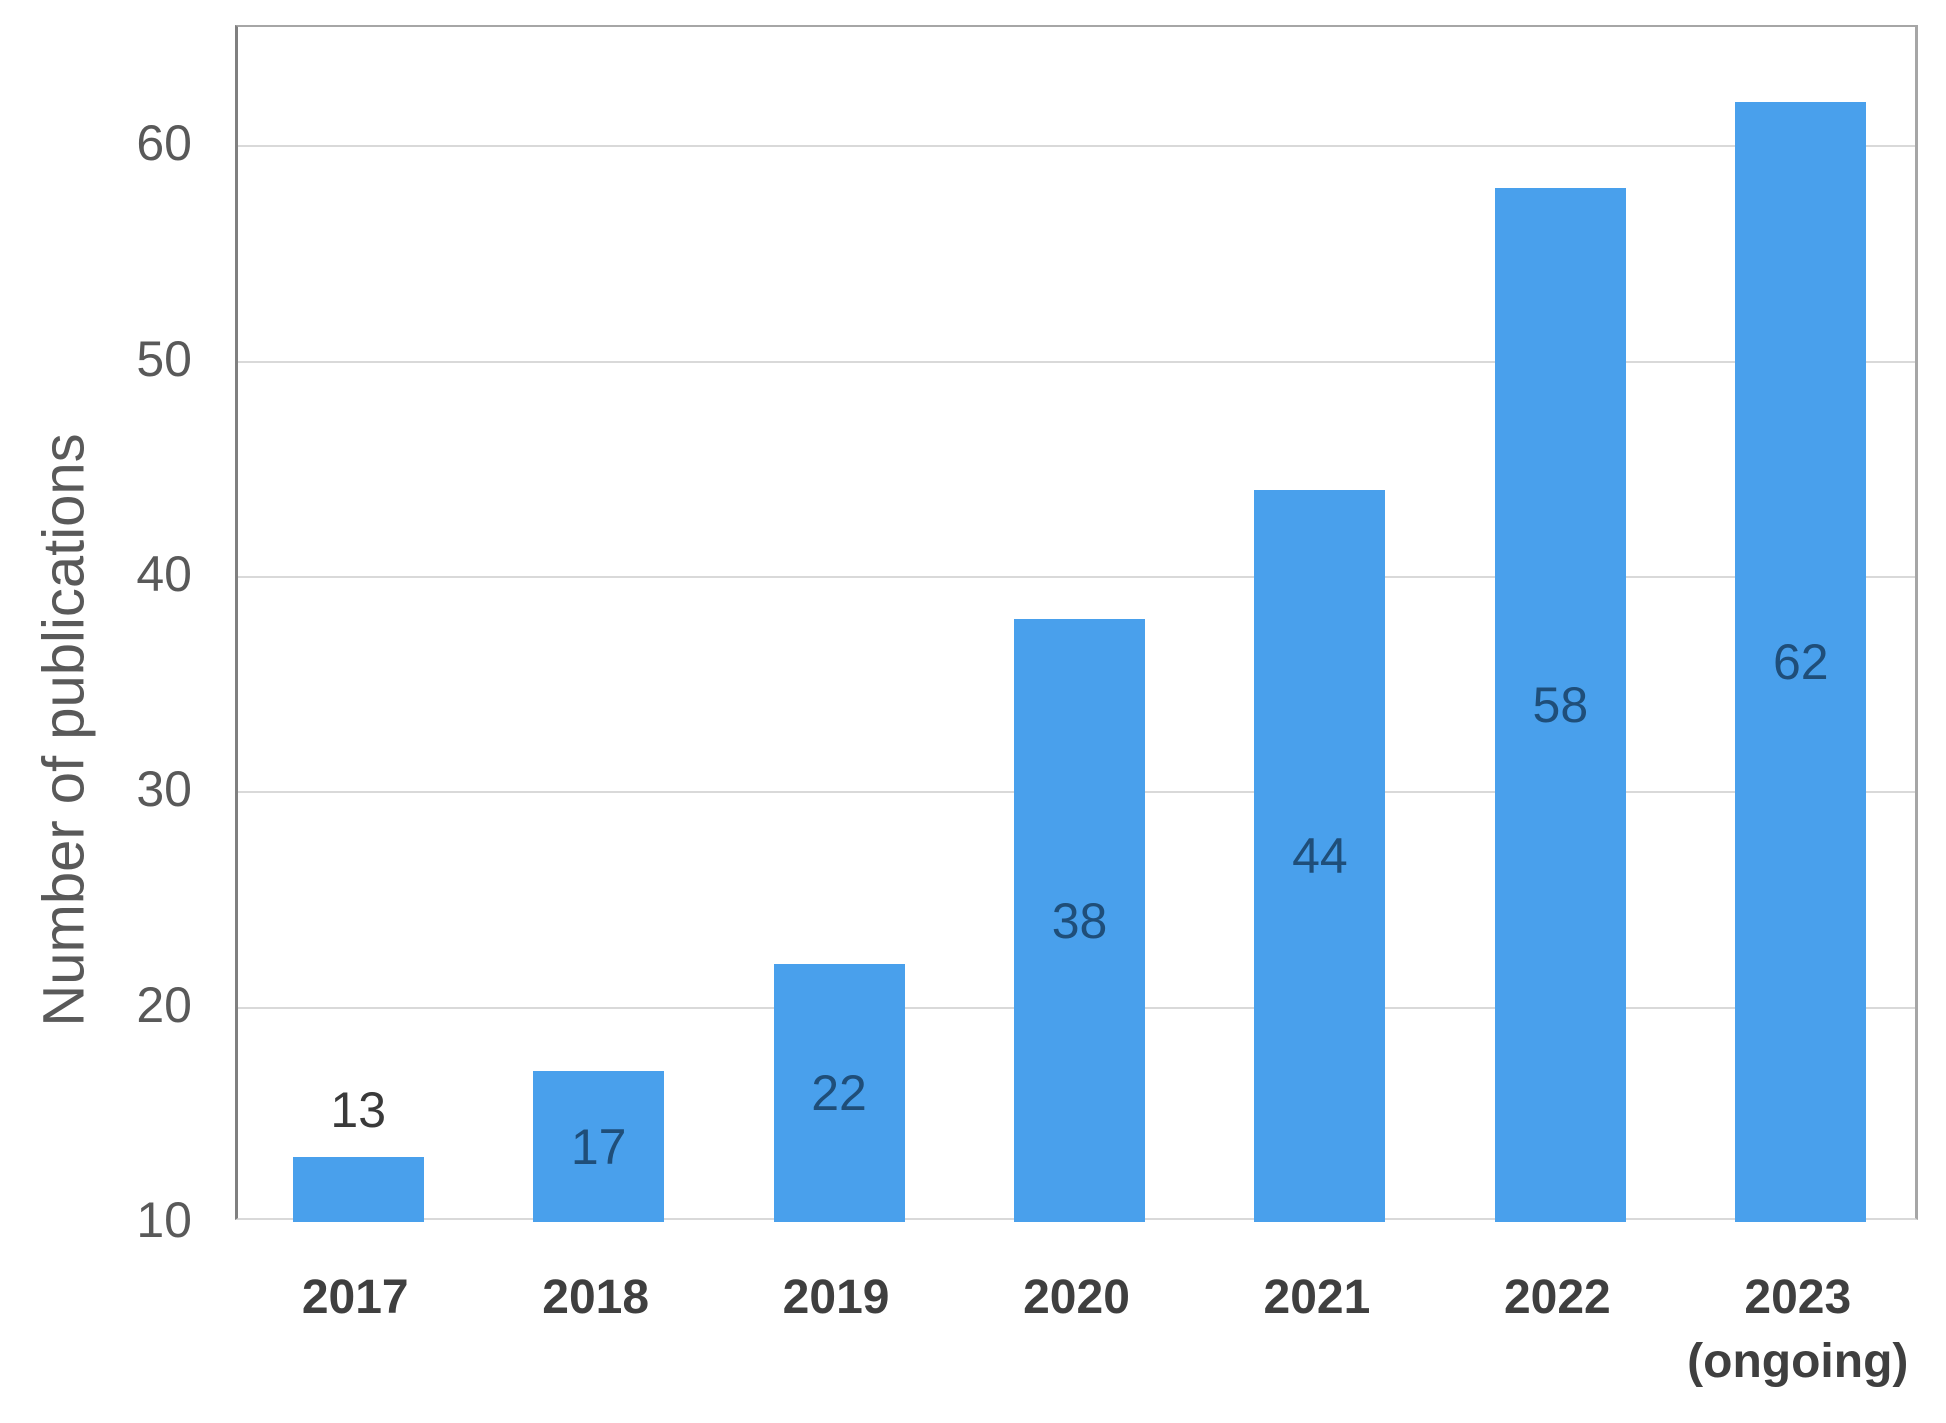 The height and width of the screenshot is (1423, 1946). I want to click on x-tick-2020: 2020, so click(1077, 1298).